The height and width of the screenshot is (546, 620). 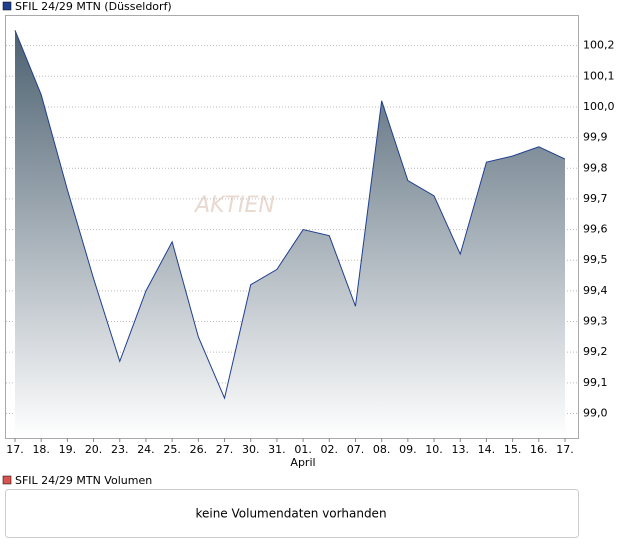 I want to click on y-tick-label: 100,1, so click(x=599, y=75).